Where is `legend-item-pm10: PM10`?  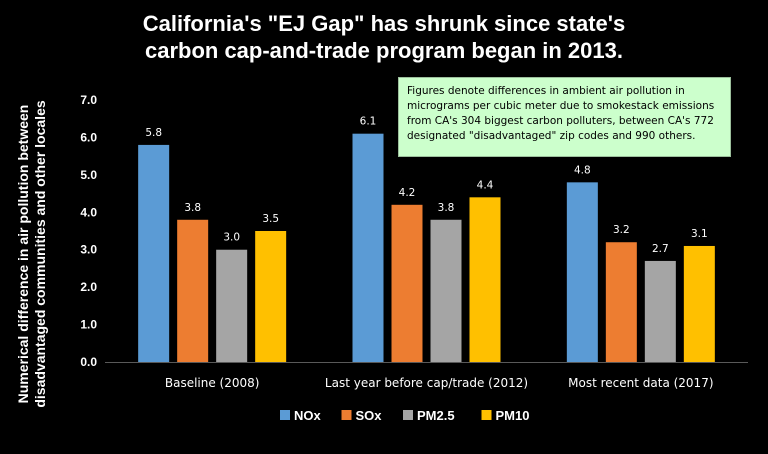 legend-item-pm10: PM10 is located at coordinates (505, 415).